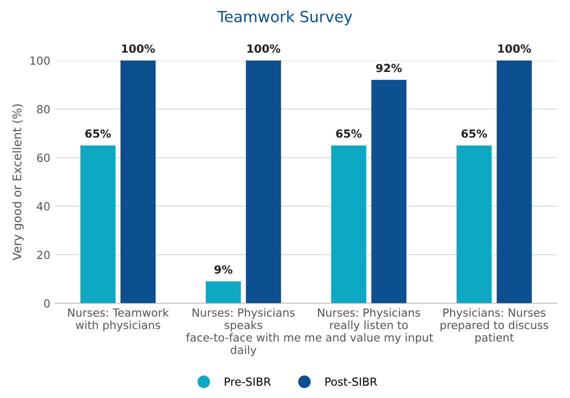 The image size is (570, 398). Describe the element at coordinates (118, 320) in the screenshot. I see `x-tick-label: Nurses: Teamwork with physicians` at that location.